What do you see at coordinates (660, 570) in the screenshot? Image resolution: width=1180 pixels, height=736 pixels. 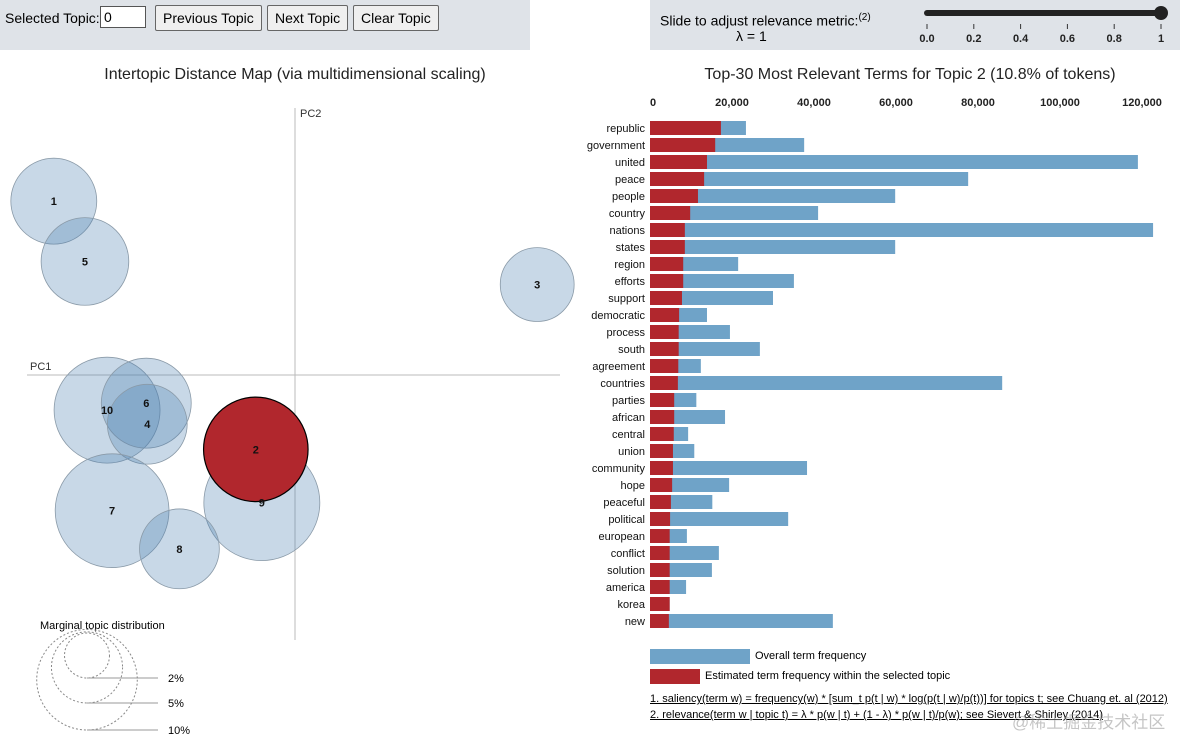 I see `topic-bar-solution` at bounding box center [660, 570].